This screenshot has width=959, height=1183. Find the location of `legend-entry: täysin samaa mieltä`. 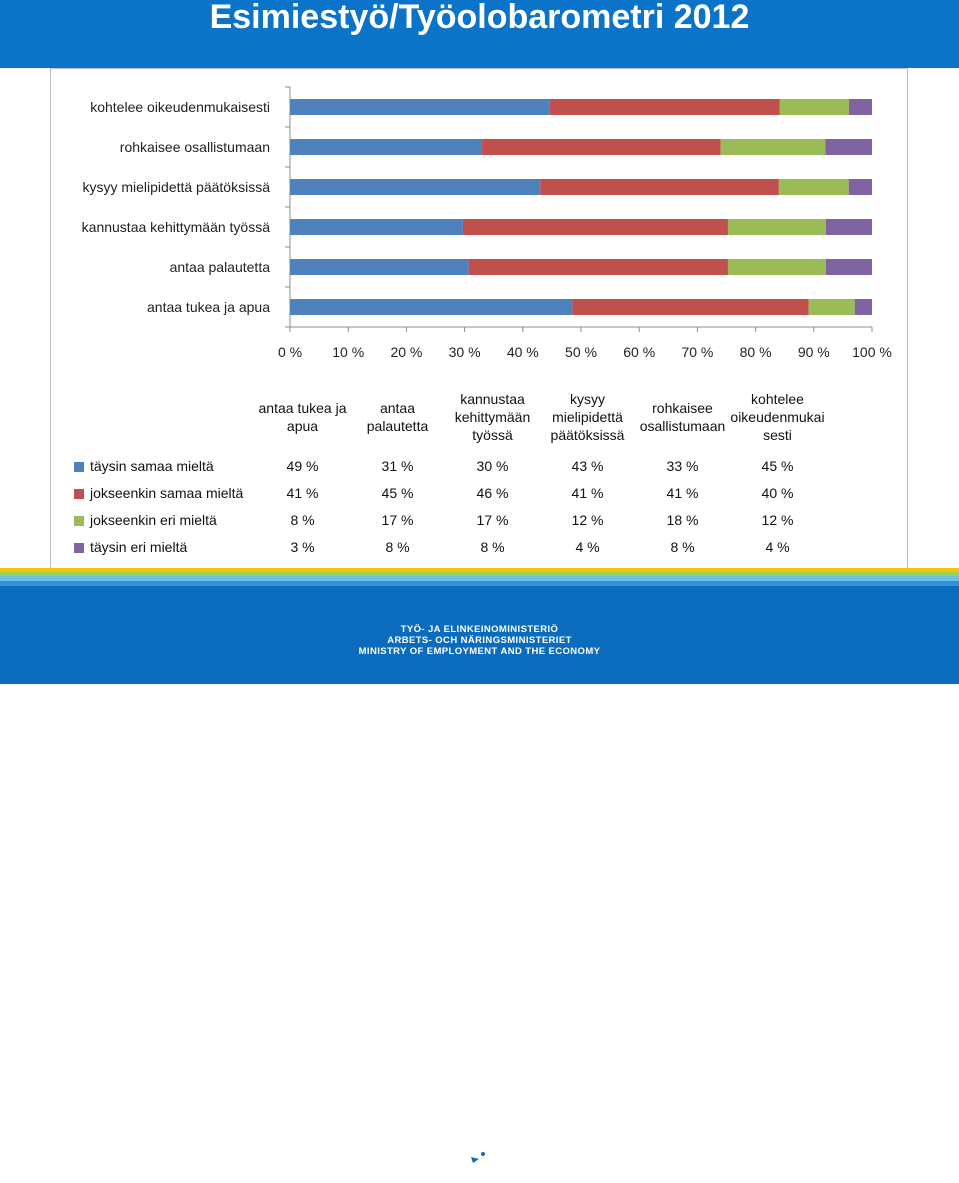

legend-entry: täysin samaa mieltä is located at coordinates (161, 465).